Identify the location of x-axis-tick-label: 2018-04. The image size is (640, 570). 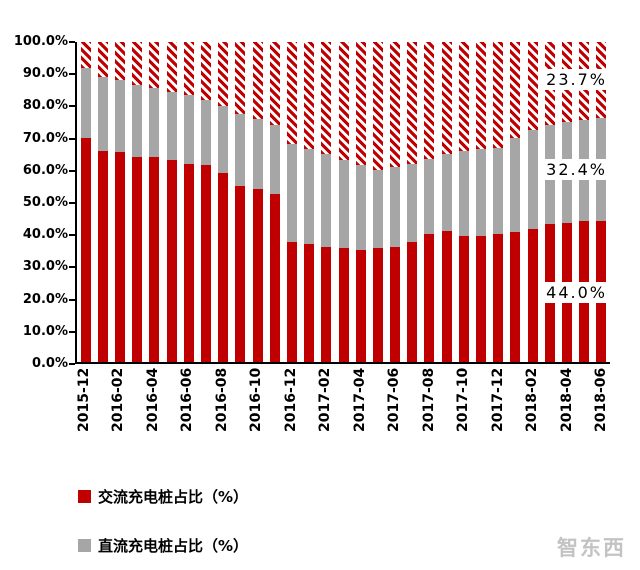
(566, 399).